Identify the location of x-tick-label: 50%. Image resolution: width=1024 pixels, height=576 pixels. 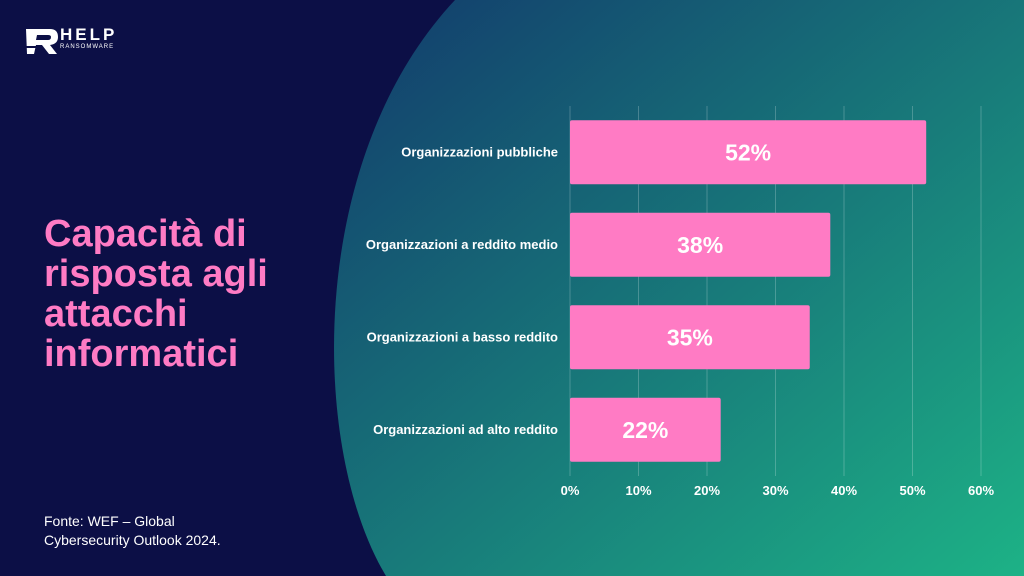
(912, 490).